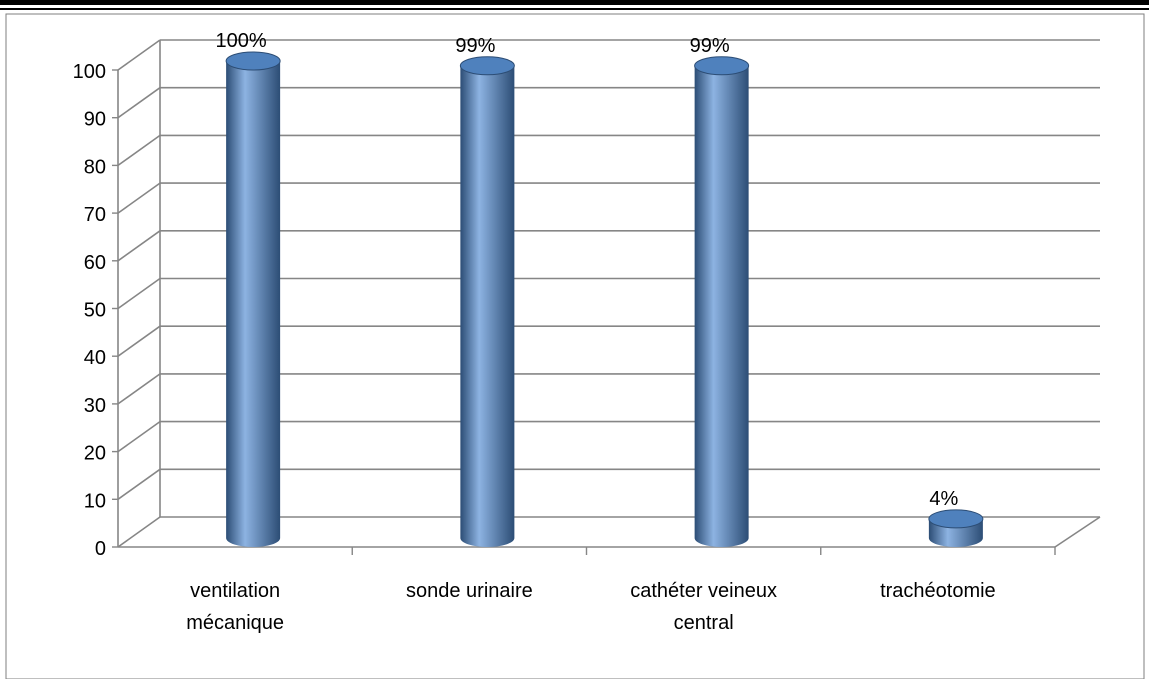 This screenshot has height=684, width=1149. What do you see at coordinates (241, 41) in the screenshot?
I see `data-label: 100%` at bounding box center [241, 41].